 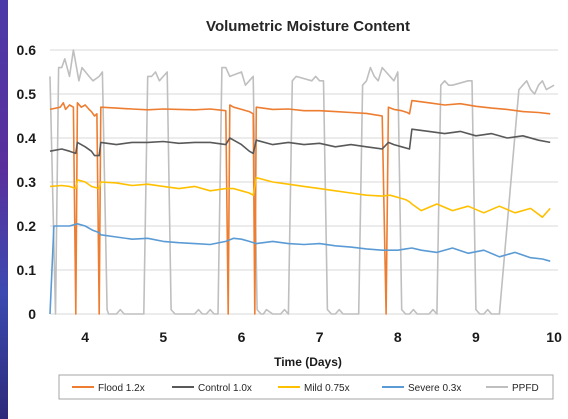 I want to click on y-tick-label: 0, so click(x=32, y=314).